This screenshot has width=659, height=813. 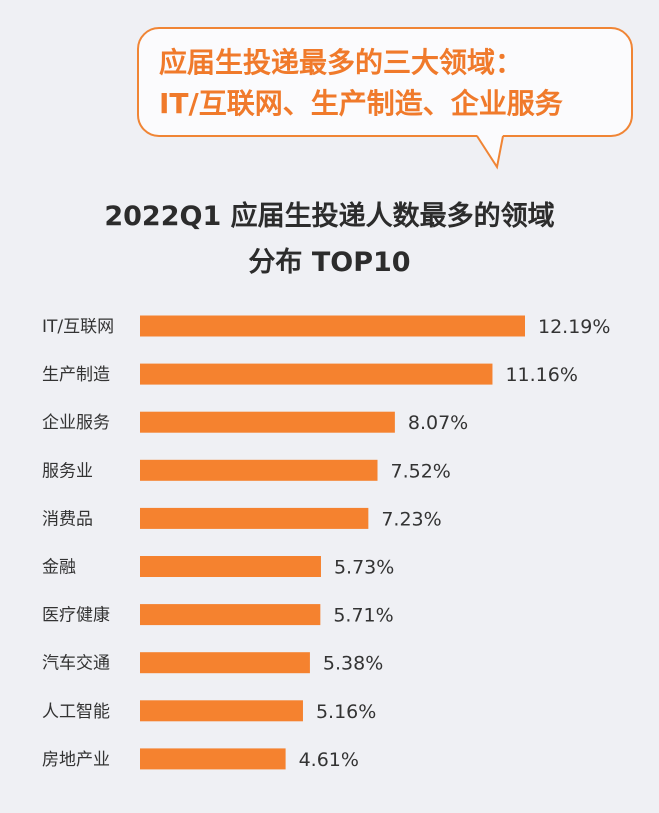 I want to click on callout-box: 应届生投递最多的三大领域： IT/互联网、生产制造、企业服务, so click(x=385, y=82).